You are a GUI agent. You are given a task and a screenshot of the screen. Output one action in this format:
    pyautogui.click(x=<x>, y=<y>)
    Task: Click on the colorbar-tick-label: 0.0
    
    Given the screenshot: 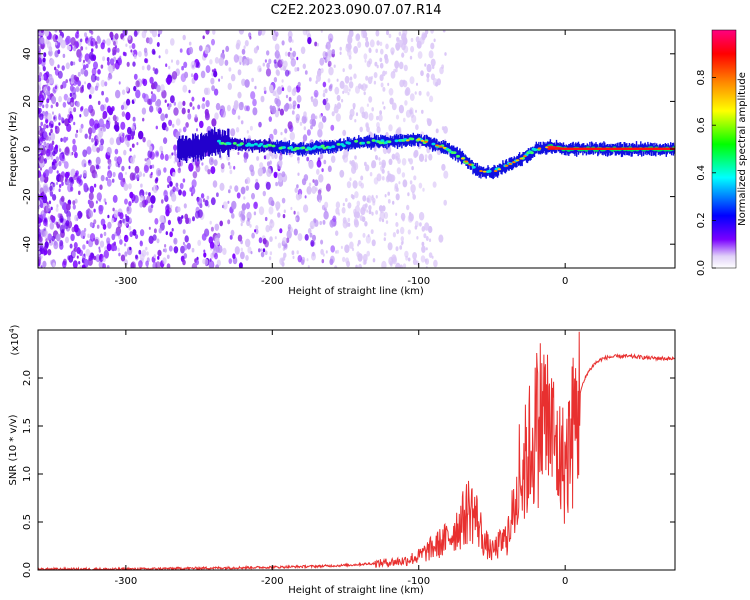 What is the action you would take?
    pyautogui.click(x=701, y=268)
    